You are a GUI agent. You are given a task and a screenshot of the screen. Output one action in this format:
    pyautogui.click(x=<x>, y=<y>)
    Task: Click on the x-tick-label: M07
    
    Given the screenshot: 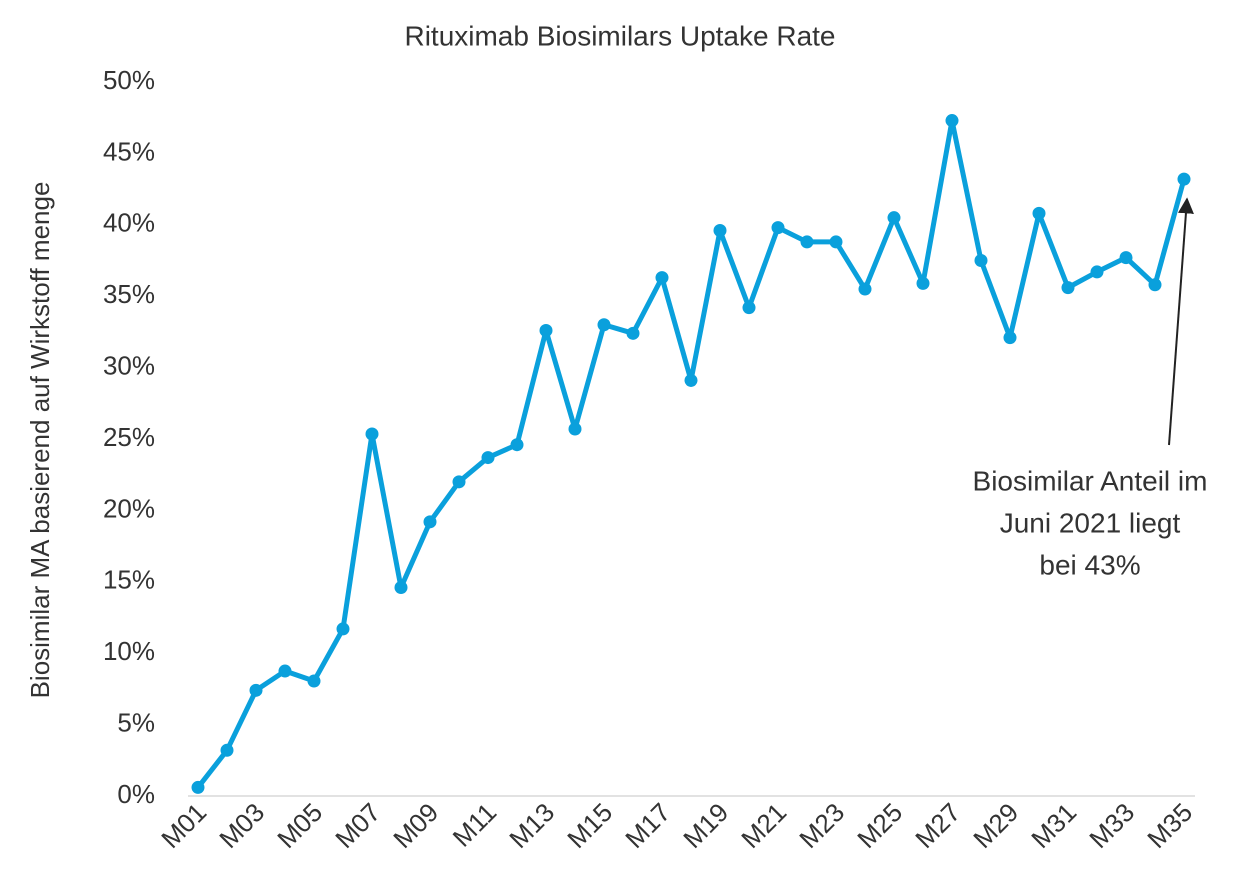 What is the action you would take?
    pyautogui.click(x=357, y=825)
    